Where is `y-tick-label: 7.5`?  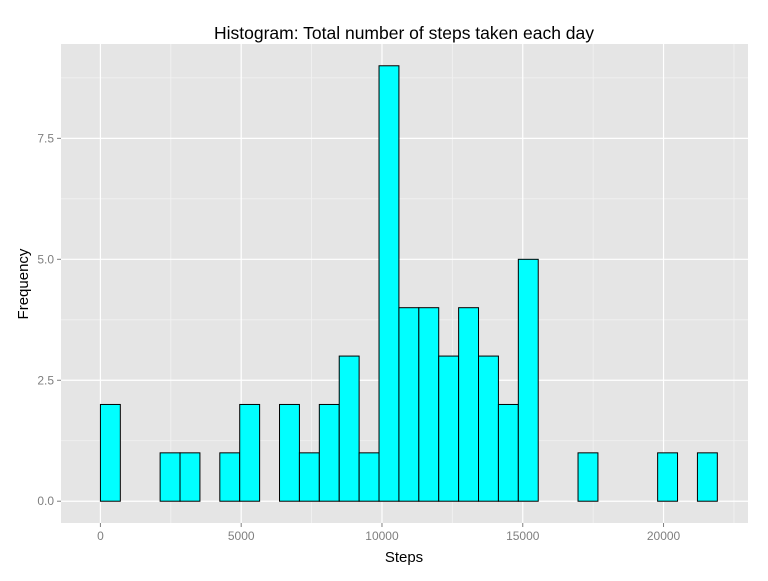 y-tick-label: 7.5 is located at coordinates (45, 138).